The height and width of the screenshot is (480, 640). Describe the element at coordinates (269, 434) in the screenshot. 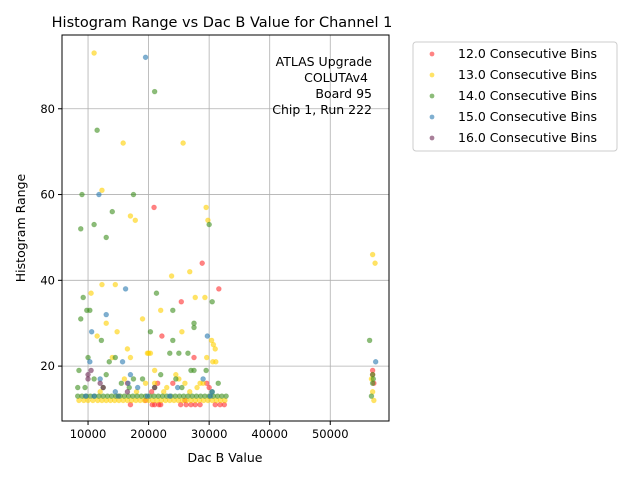

I see `x-tick-label: 40000` at that location.